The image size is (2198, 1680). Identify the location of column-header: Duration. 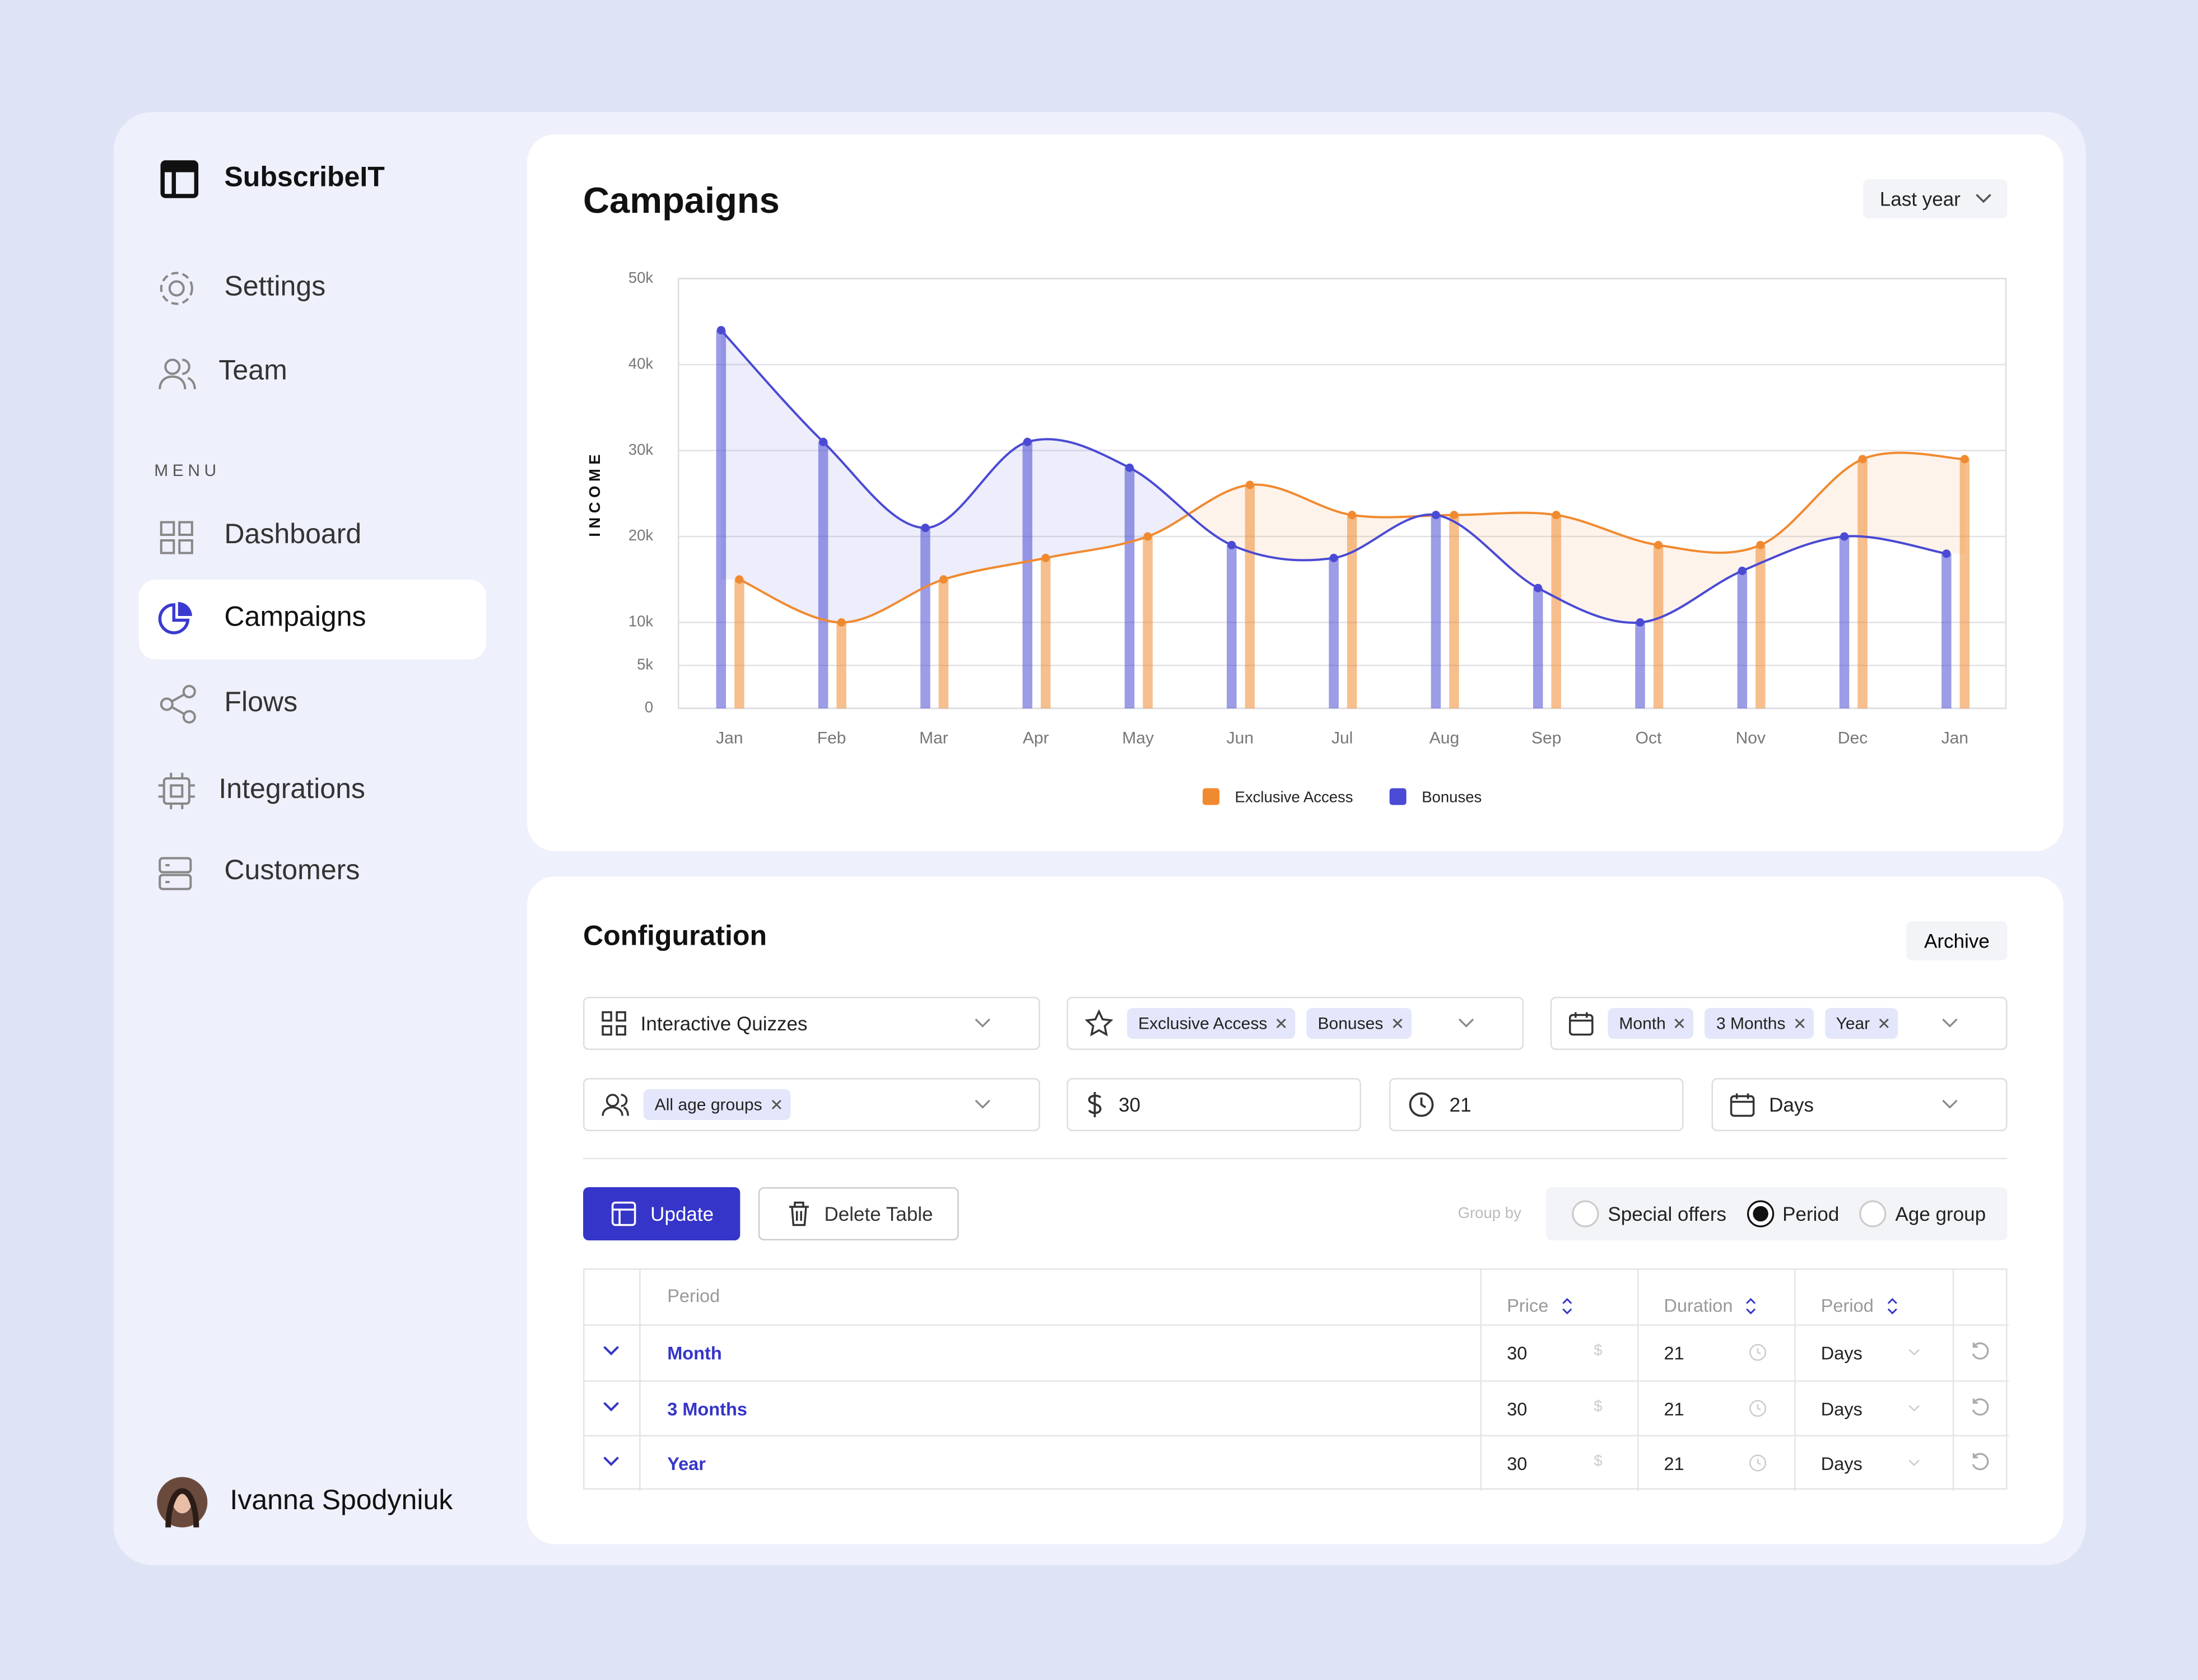
(1711, 1306).